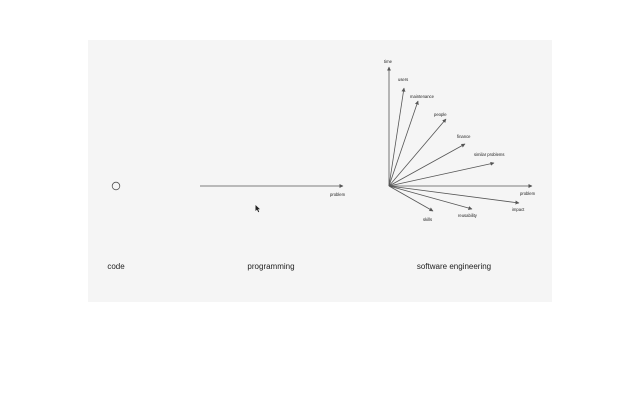 The image size is (640, 400). I want to click on se-vector-people, so click(417, 152).